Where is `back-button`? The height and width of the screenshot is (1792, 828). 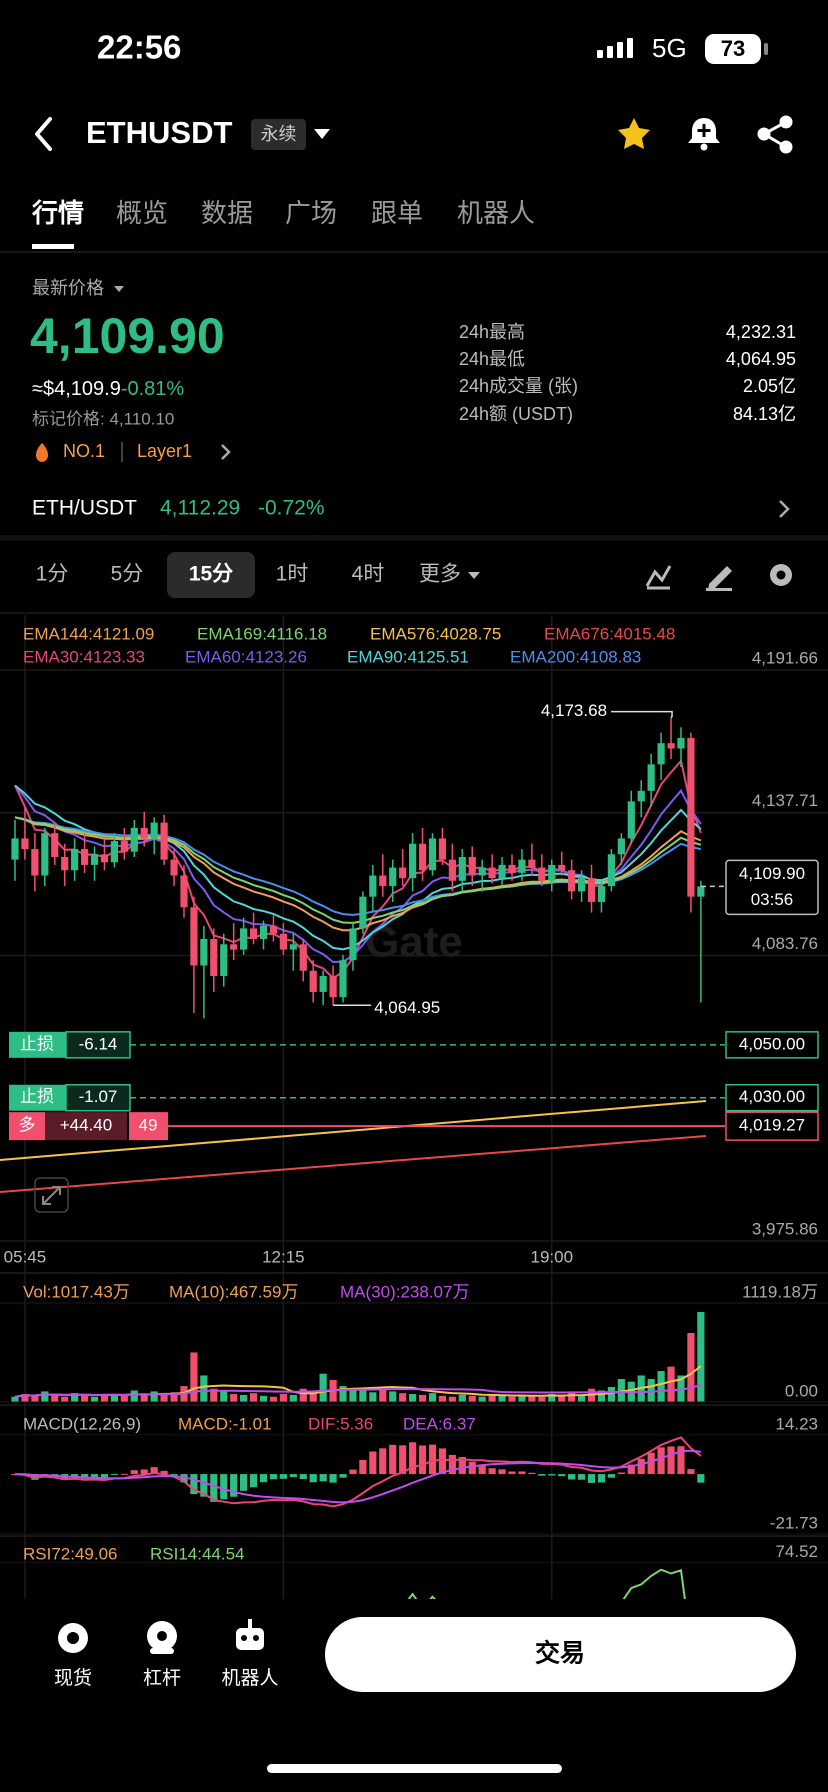
back-button is located at coordinates (43, 134).